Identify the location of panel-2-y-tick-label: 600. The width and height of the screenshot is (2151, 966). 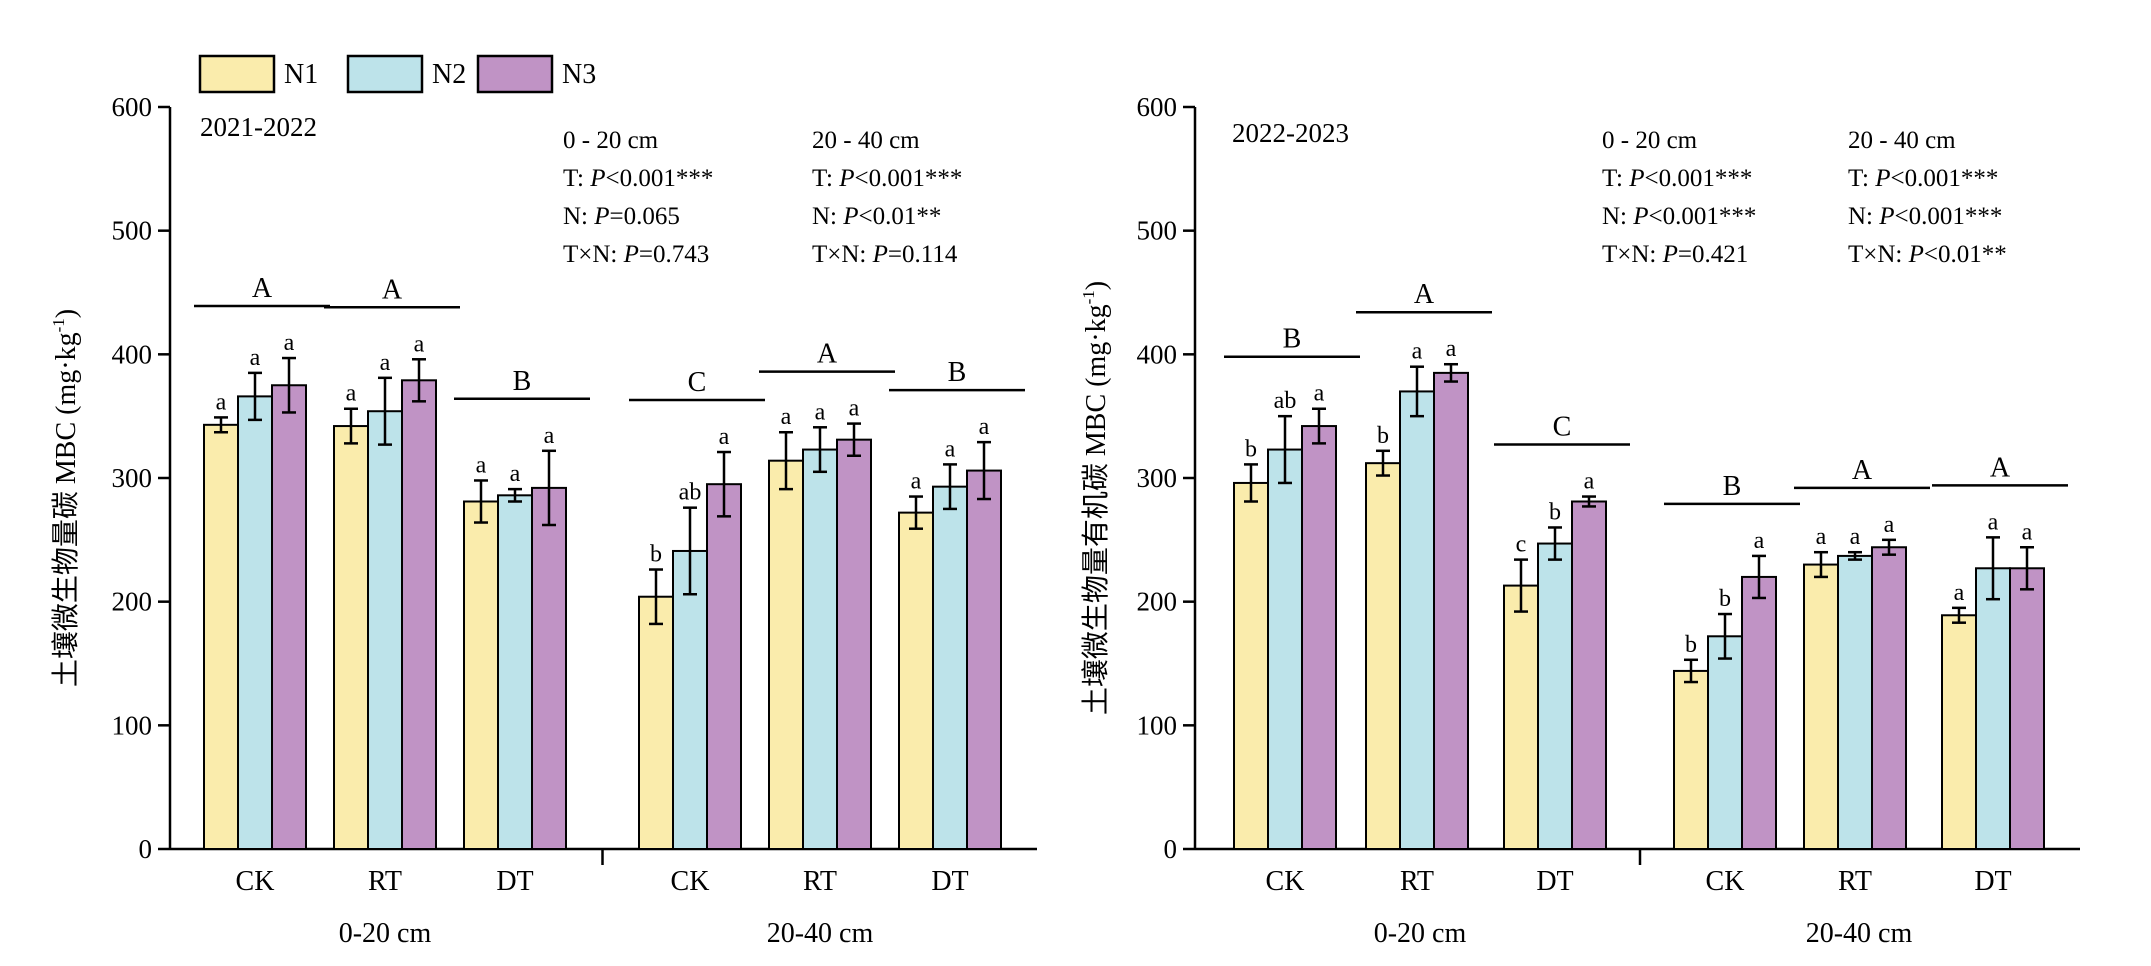
(1157, 107).